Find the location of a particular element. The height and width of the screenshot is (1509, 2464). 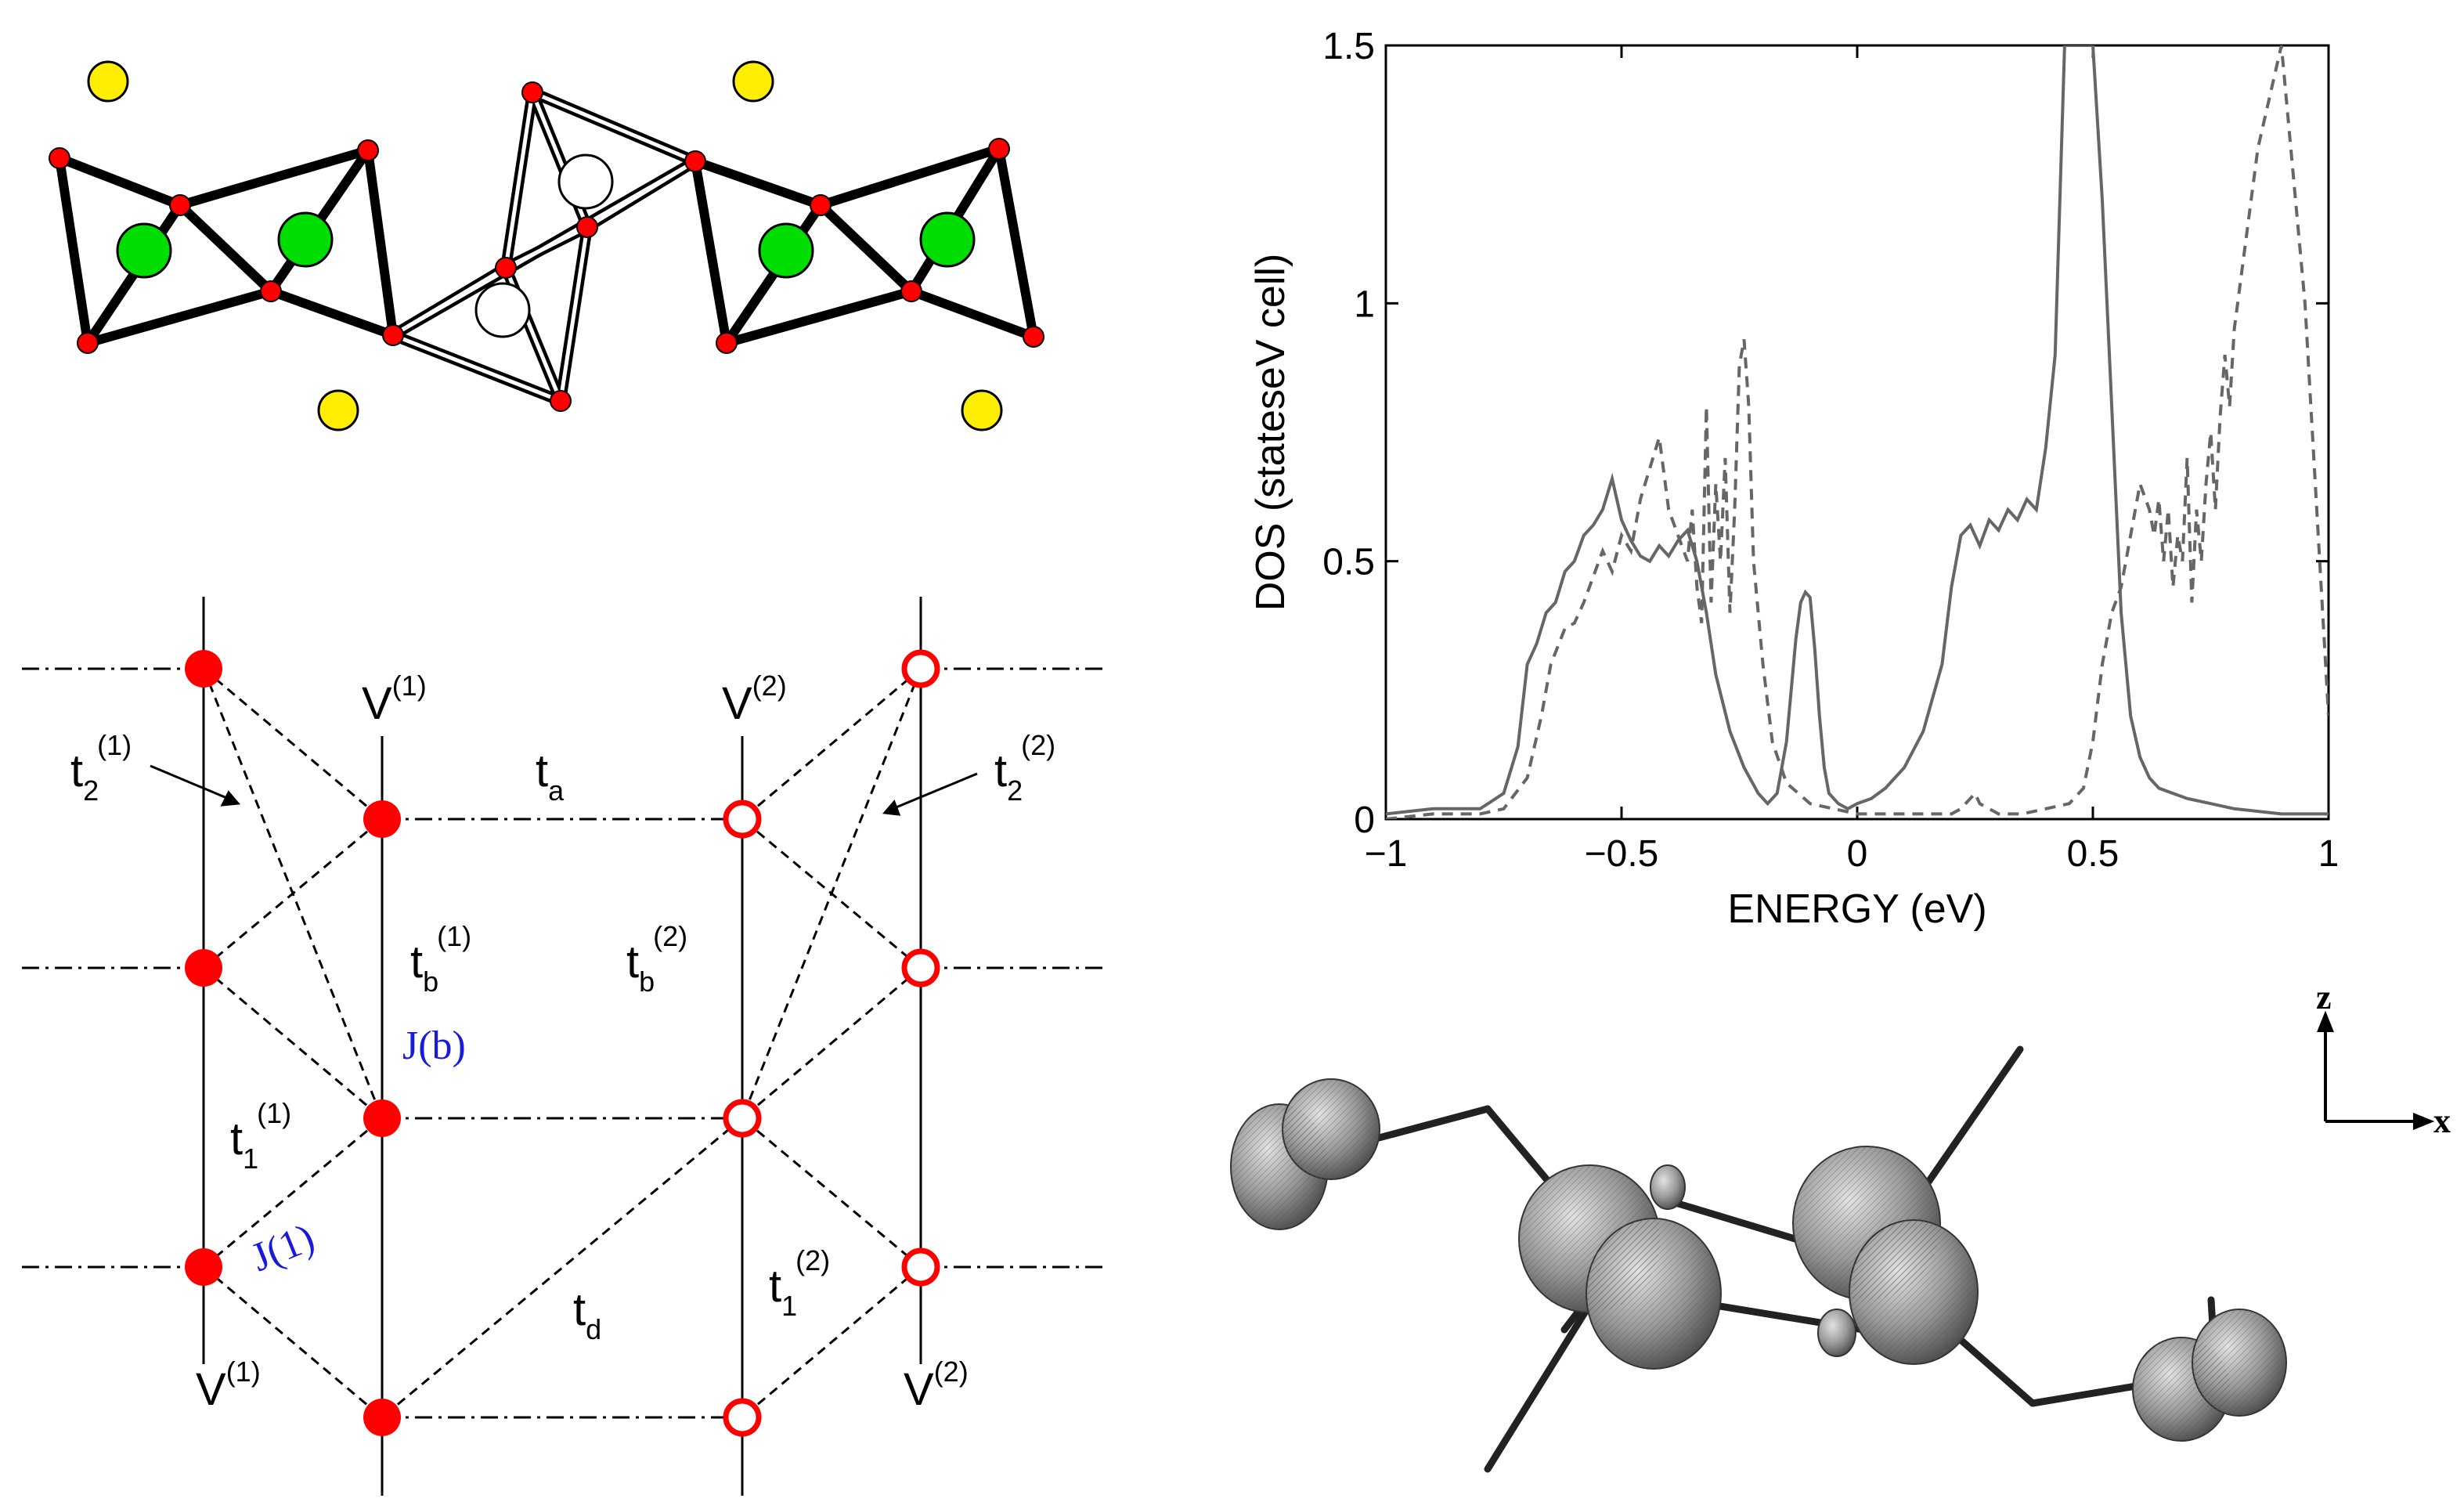

cation-atoms is located at coordinates (545, 245).